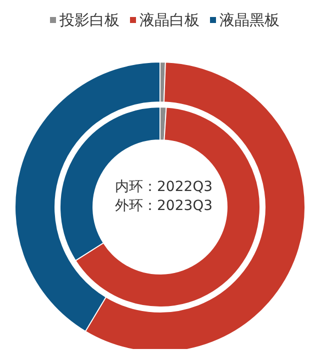 Image resolution: width=329 pixels, height=359 pixels. What do you see at coordinates (169, 20) in the screenshot?
I see `legend-label: 液晶白板` at bounding box center [169, 20].